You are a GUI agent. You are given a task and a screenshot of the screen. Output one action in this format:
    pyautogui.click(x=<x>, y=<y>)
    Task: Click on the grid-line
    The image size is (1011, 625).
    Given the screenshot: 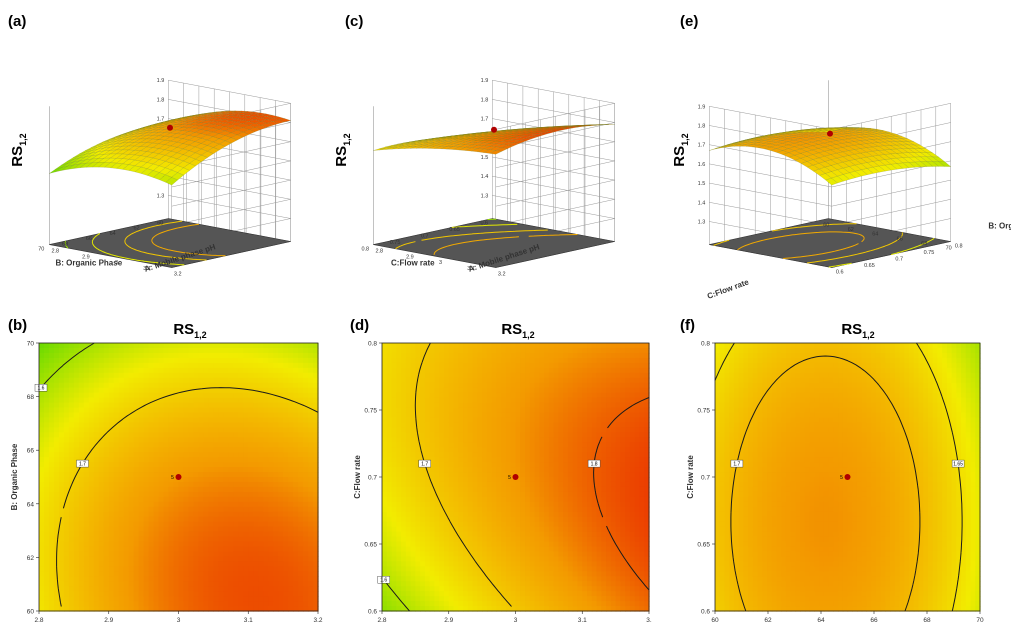 What is the action you would take?
    pyautogui.click(x=555, y=155)
    